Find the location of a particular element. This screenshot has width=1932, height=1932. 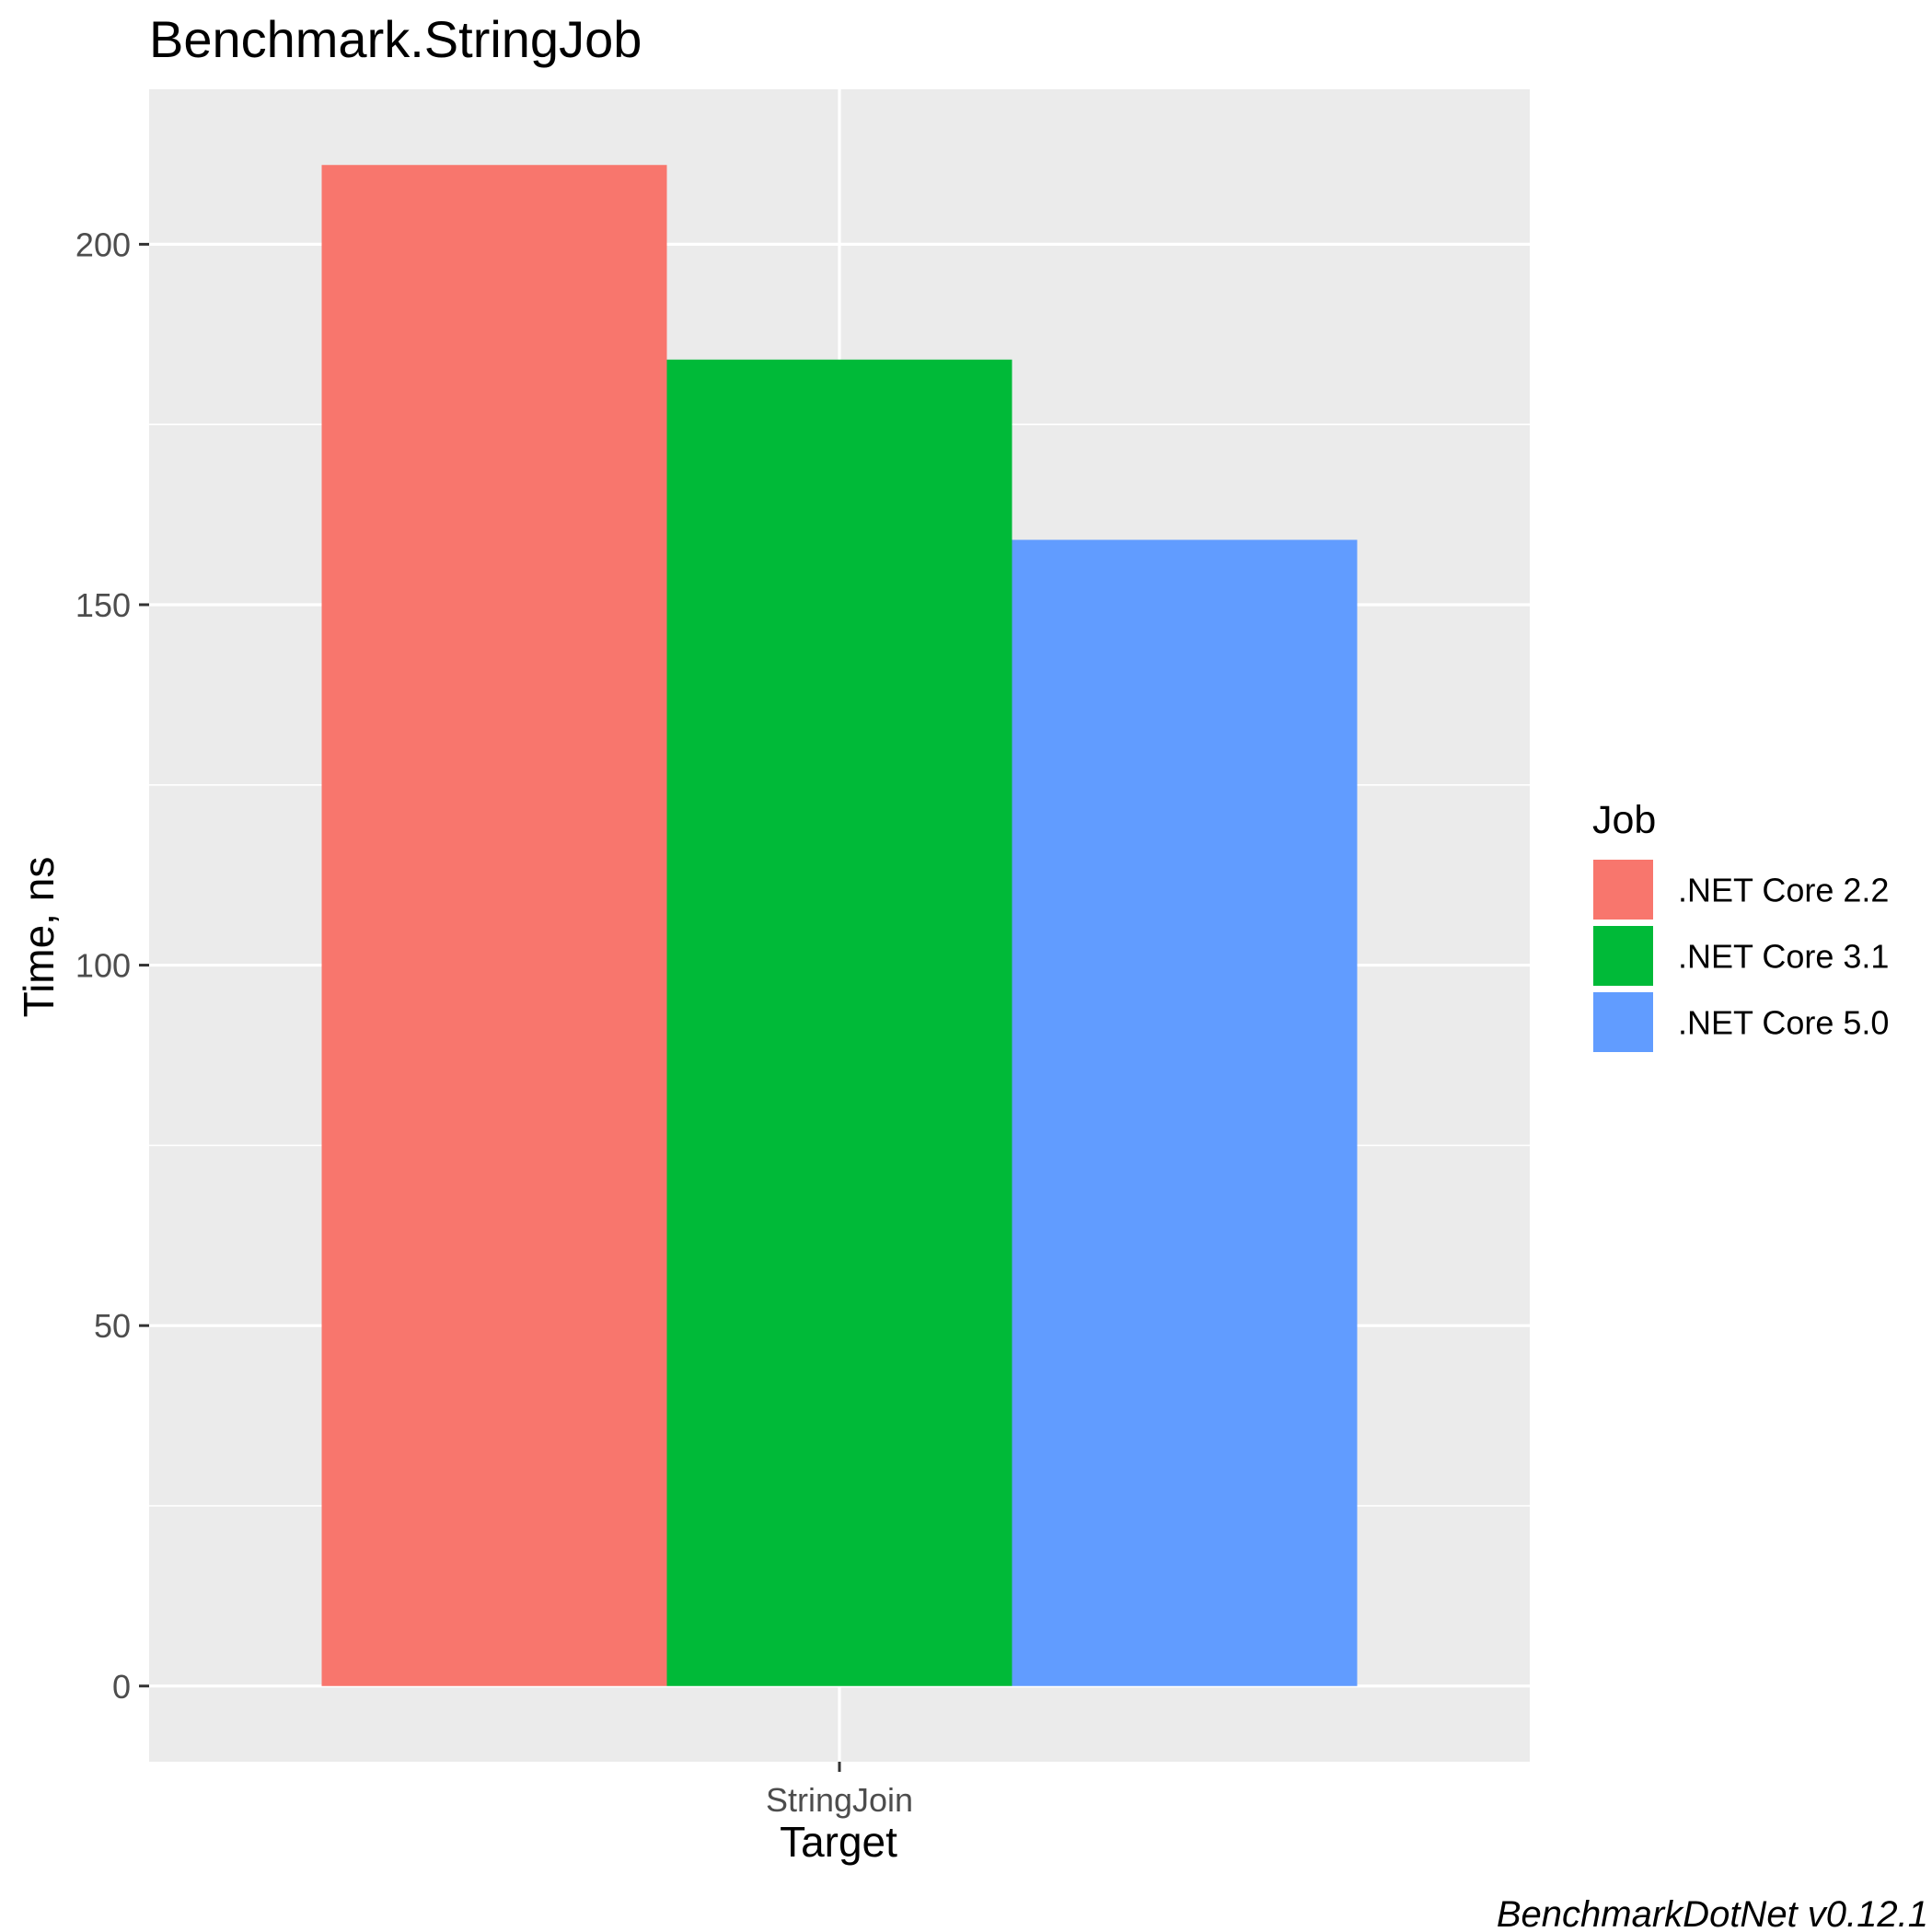

x-tick-label: StringJoin is located at coordinates (840, 1800).